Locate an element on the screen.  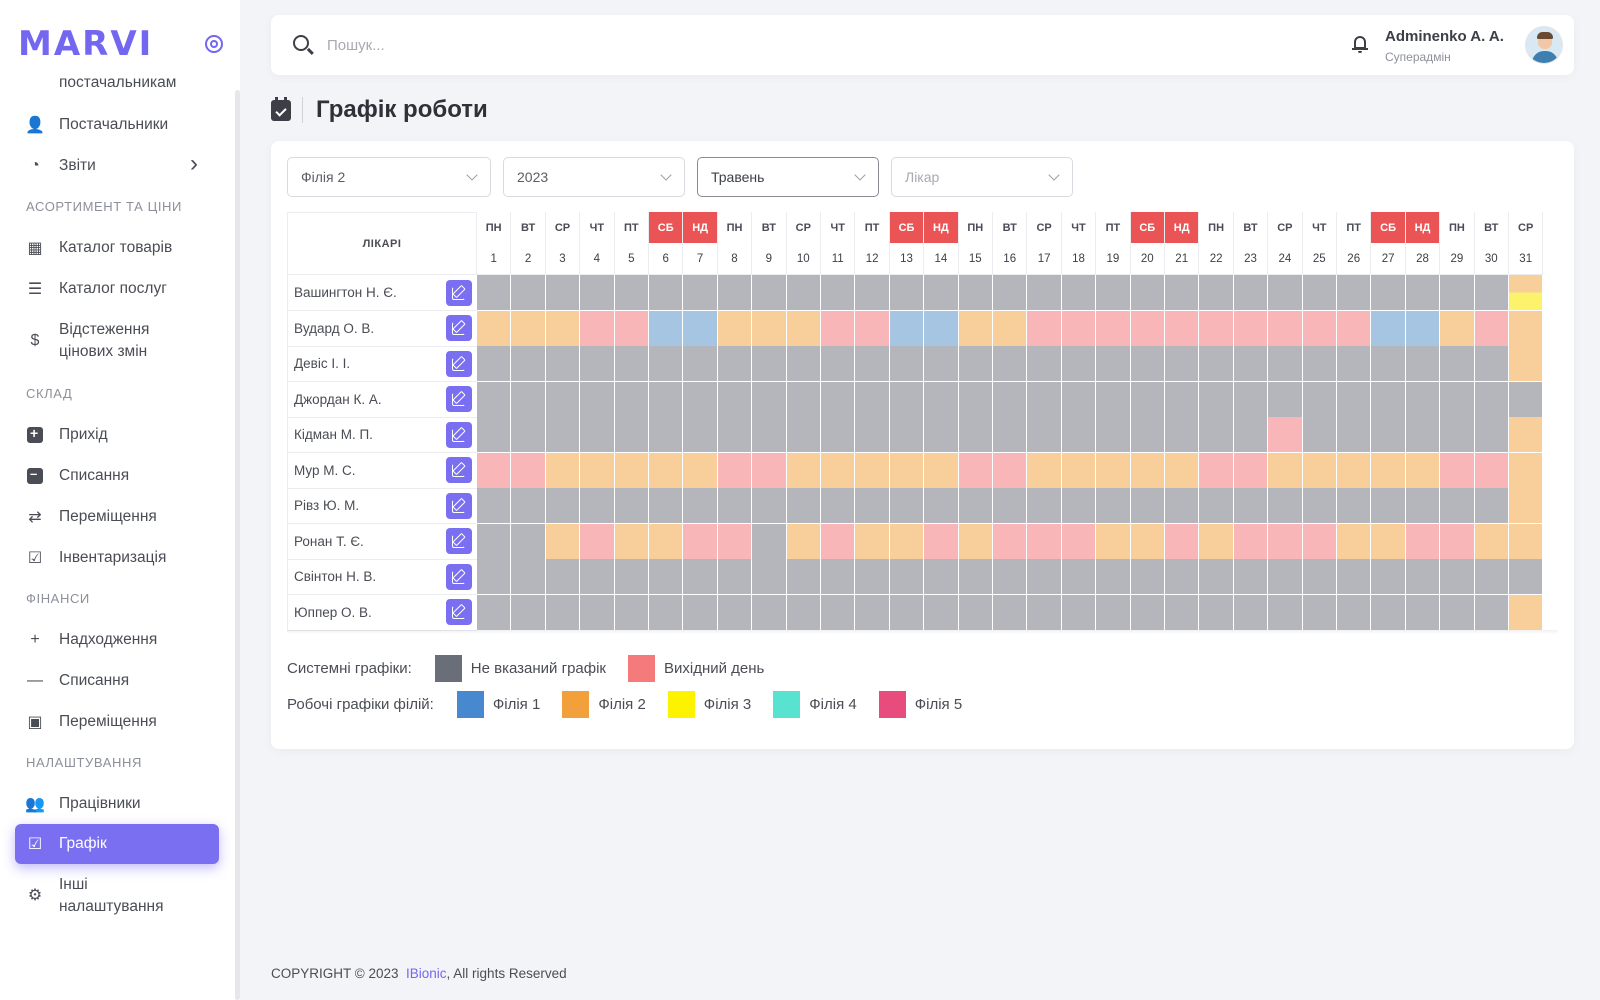
sidebar-item-money: ▣ Переміщення is located at coordinates (117, 721).